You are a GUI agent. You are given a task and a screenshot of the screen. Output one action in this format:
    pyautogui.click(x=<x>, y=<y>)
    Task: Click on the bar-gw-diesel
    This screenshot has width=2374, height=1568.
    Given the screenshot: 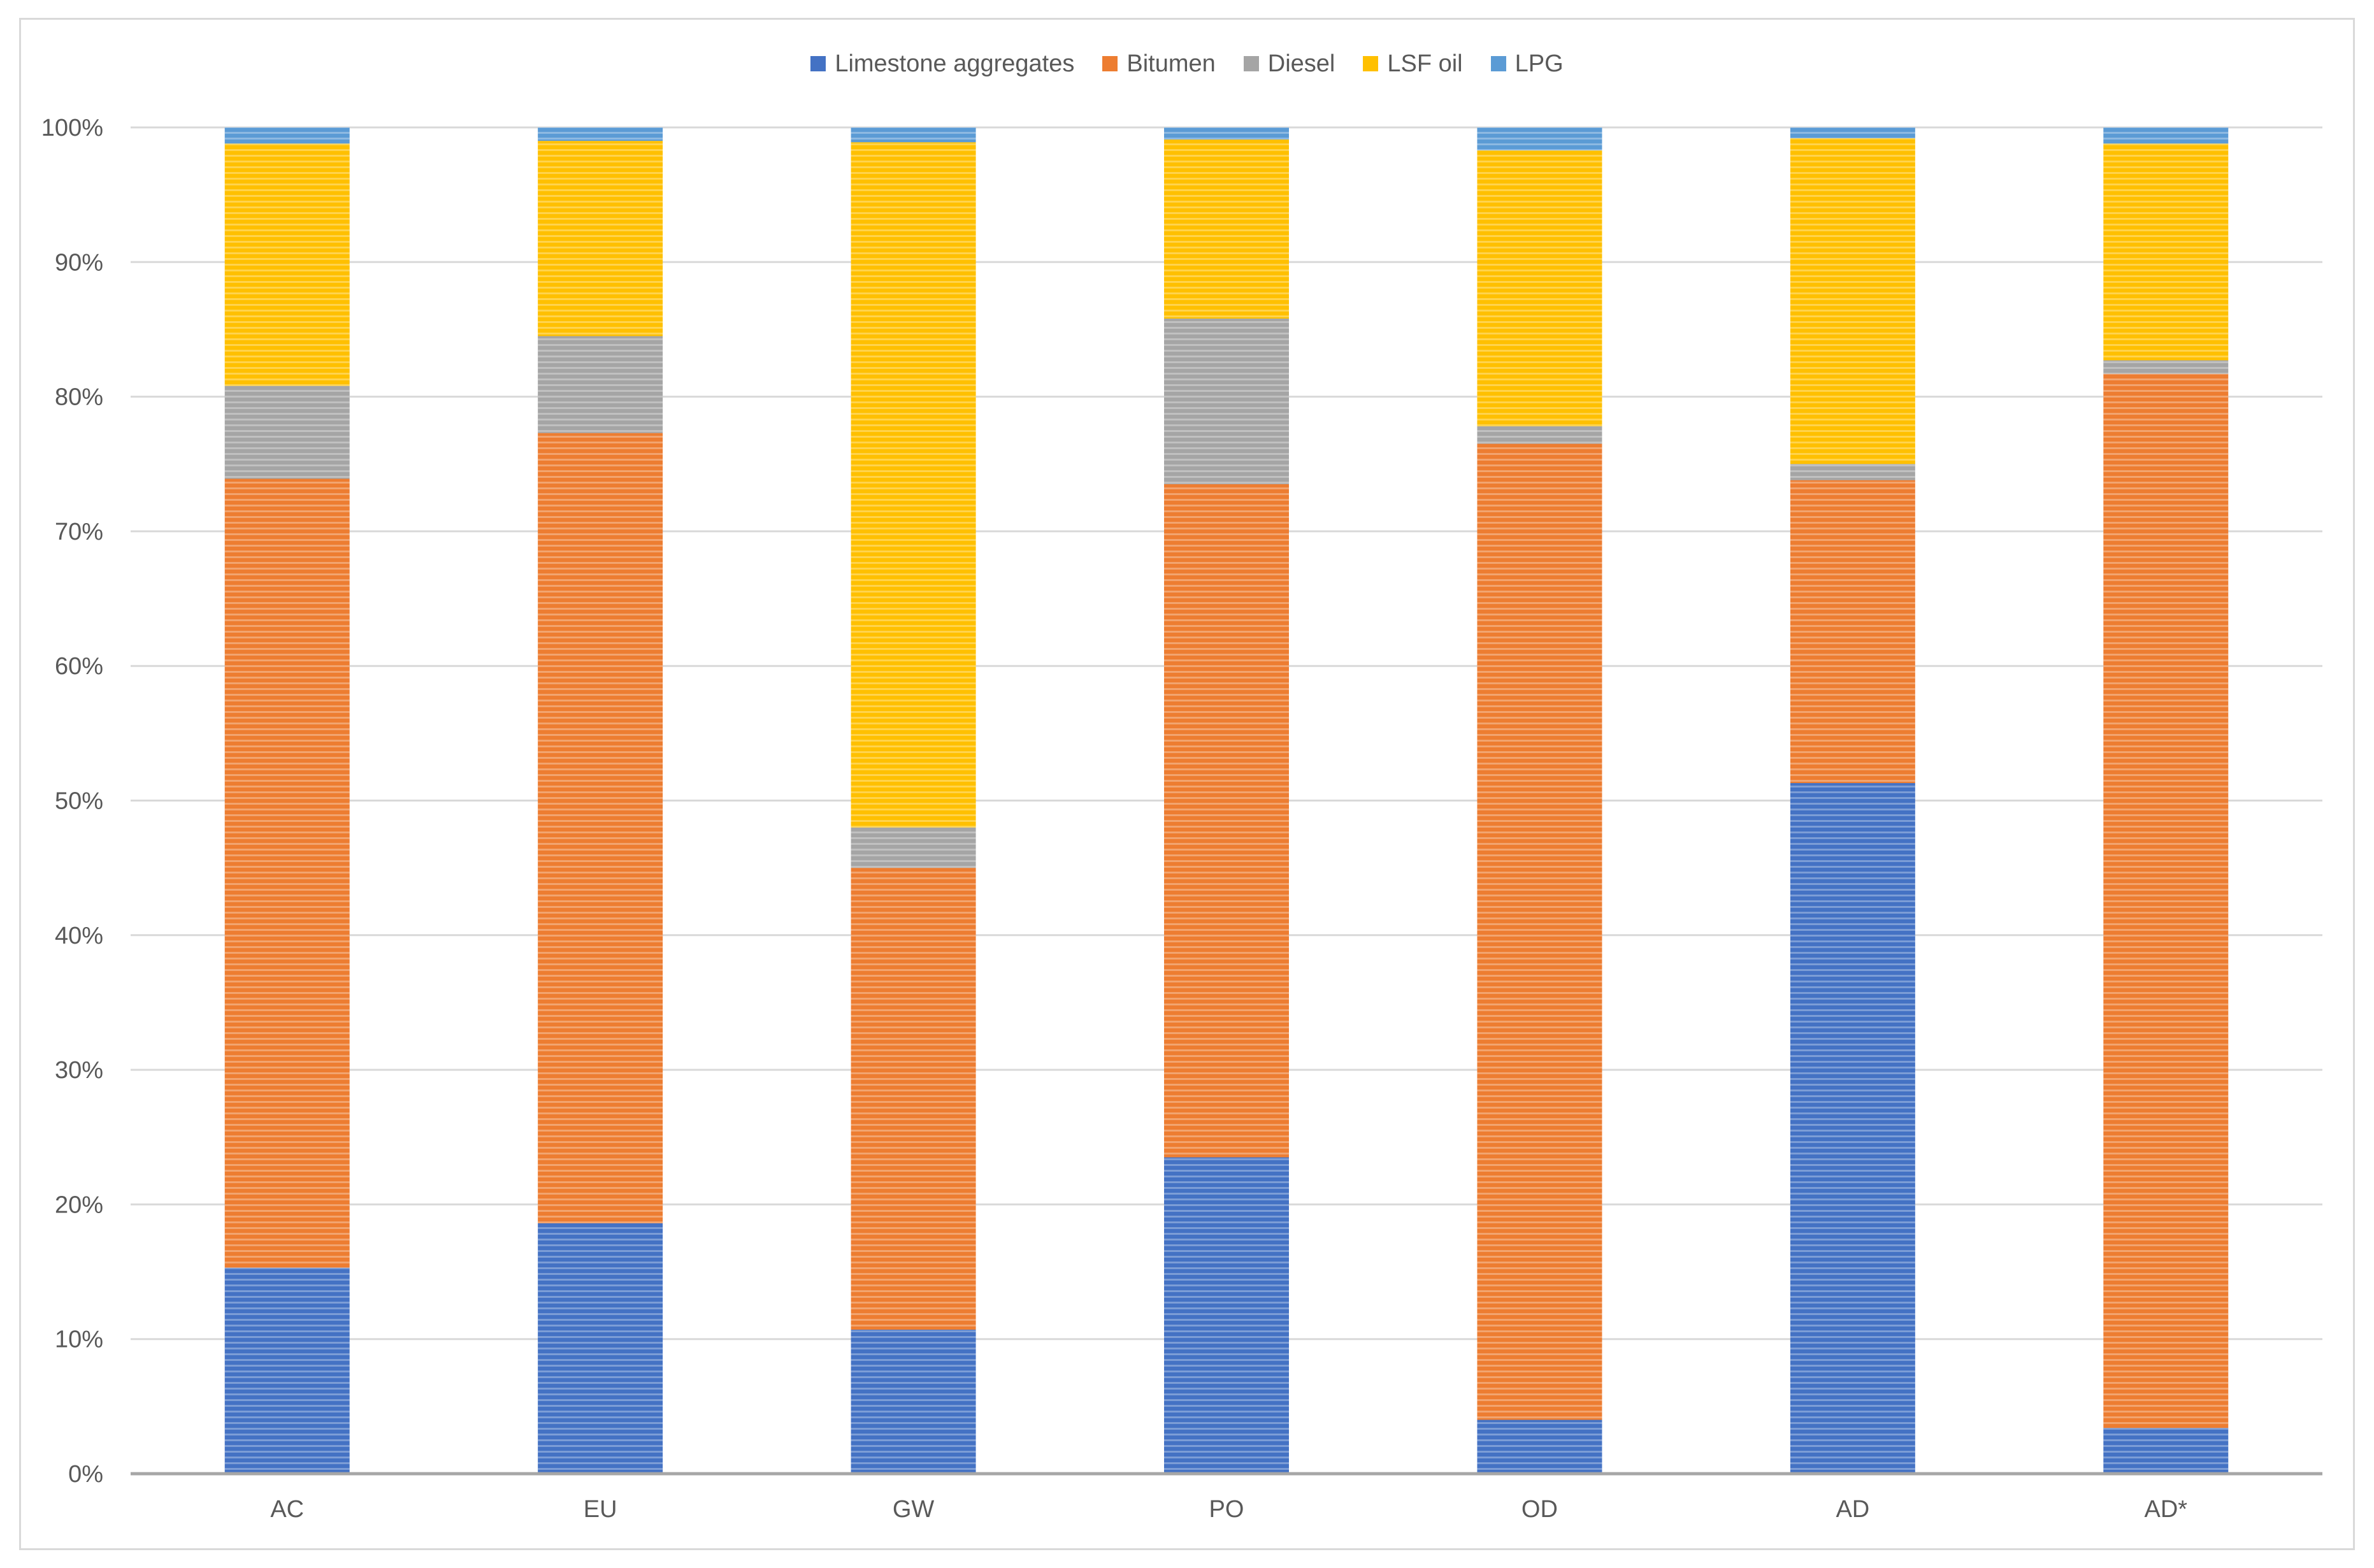 What is the action you would take?
    pyautogui.click(x=913, y=847)
    